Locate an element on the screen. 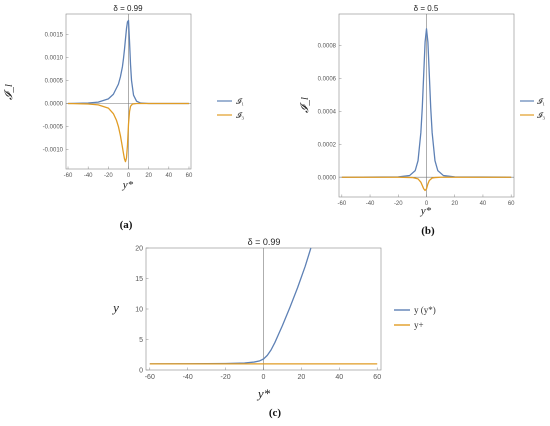 The width and height of the screenshot is (550, 426). x-tick-label-b-3: 0 is located at coordinates (427, 204).